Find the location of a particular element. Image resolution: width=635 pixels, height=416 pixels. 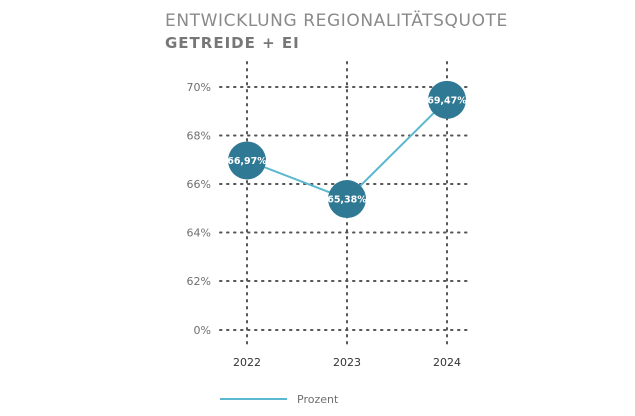

legend-label-prozent: Prozent is located at coordinates (318, 399).